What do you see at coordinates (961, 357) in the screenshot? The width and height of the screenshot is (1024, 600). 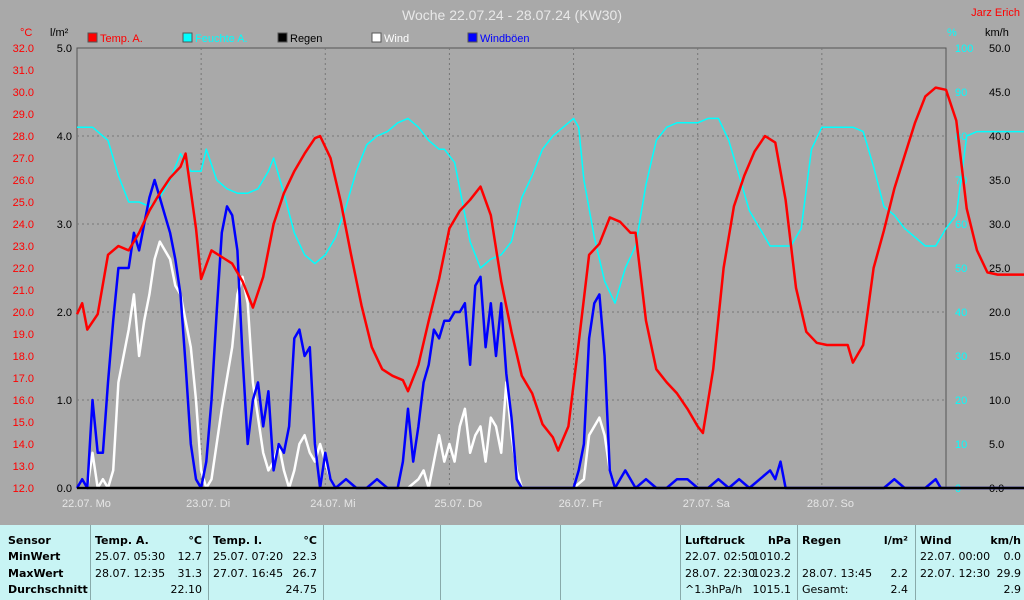 I see `humidity-tick-label: 30` at bounding box center [961, 357].